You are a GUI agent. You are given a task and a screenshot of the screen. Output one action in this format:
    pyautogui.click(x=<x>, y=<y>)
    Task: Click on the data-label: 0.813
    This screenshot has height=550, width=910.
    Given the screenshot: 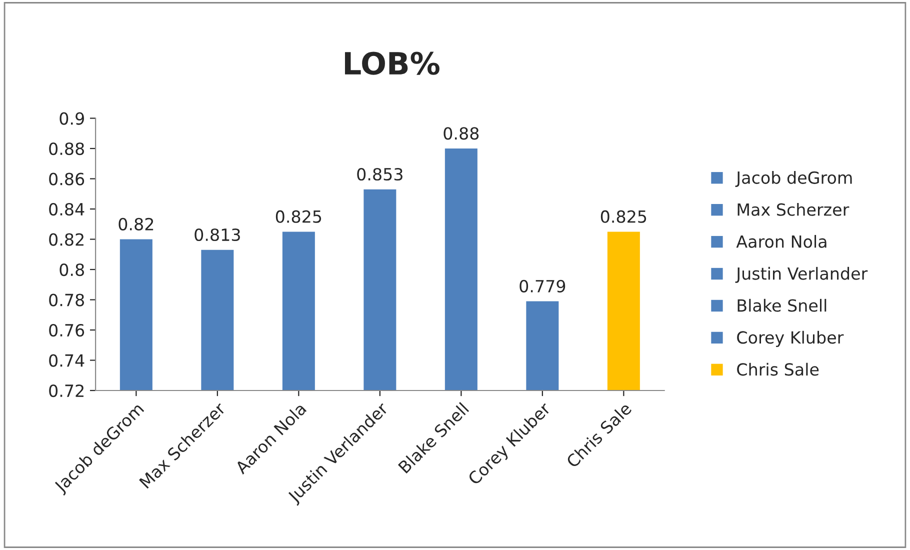 What is the action you would take?
    pyautogui.click(x=217, y=235)
    